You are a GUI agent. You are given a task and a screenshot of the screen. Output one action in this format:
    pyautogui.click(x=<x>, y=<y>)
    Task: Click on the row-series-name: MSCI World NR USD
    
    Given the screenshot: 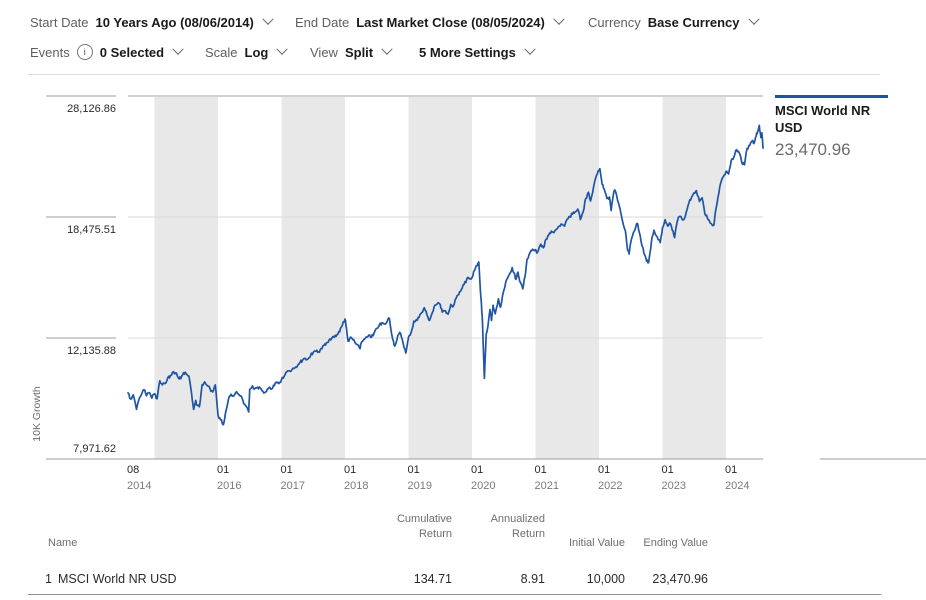 What is the action you would take?
    pyautogui.click(x=117, y=579)
    